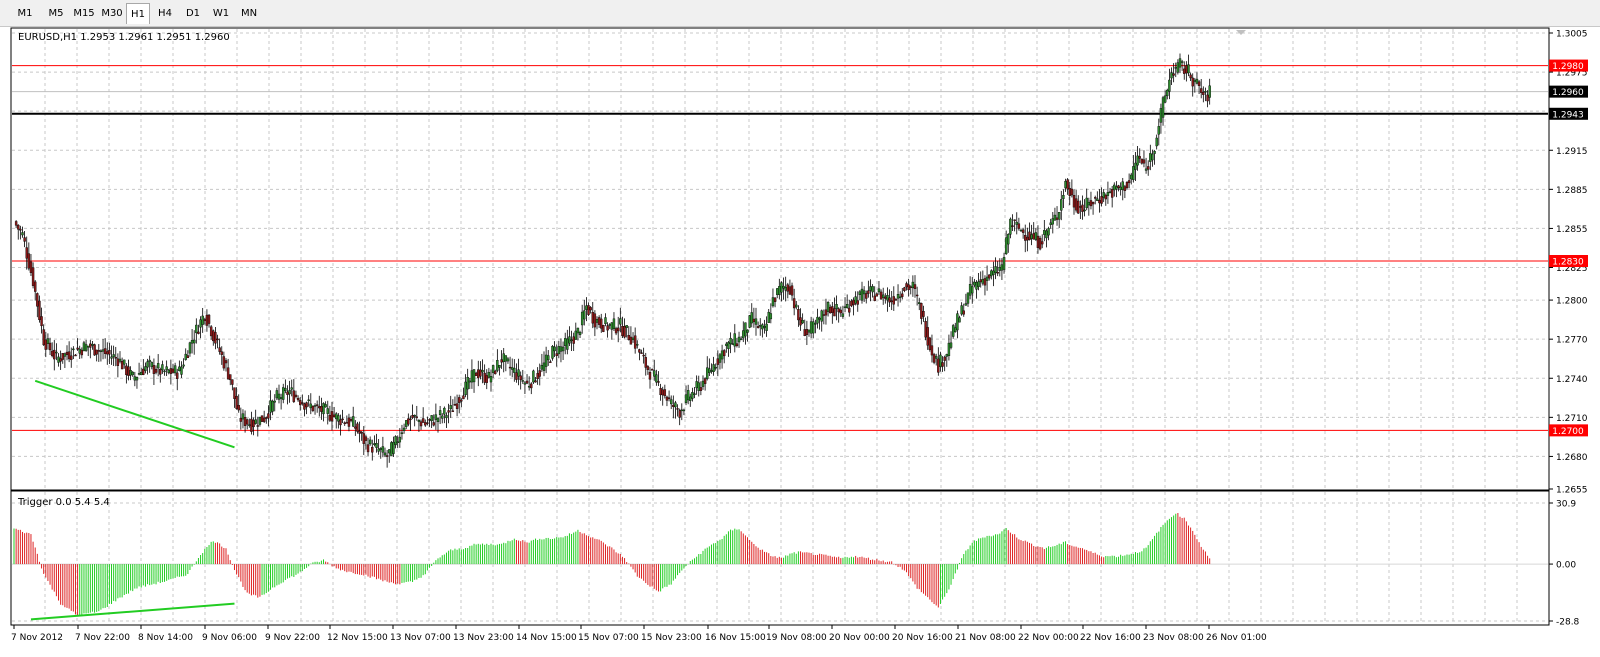 The height and width of the screenshot is (657, 1600). What do you see at coordinates (165, 13) in the screenshot?
I see `timeframe-h4-button: H4` at bounding box center [165, 13].